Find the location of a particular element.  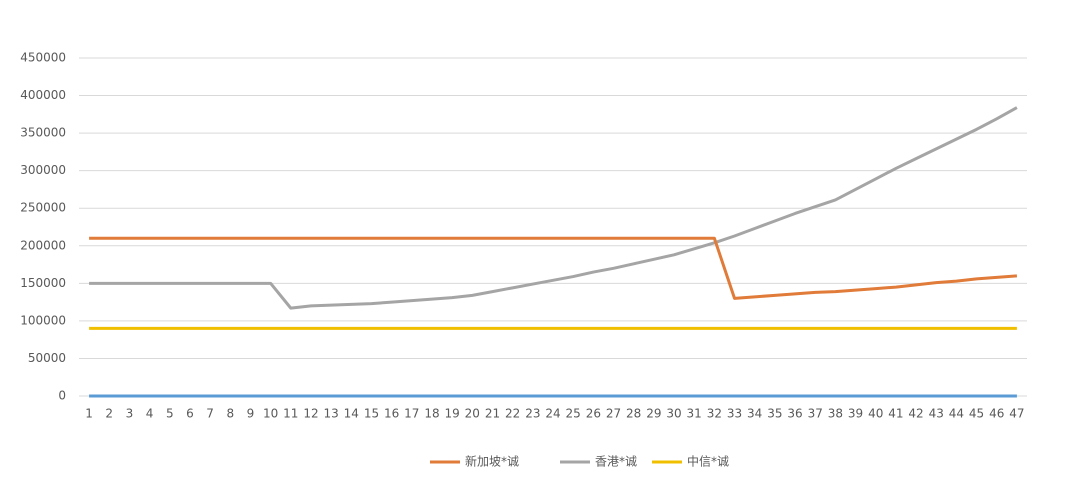

x-tick-label: 22 is located at coordinates (512, 414).